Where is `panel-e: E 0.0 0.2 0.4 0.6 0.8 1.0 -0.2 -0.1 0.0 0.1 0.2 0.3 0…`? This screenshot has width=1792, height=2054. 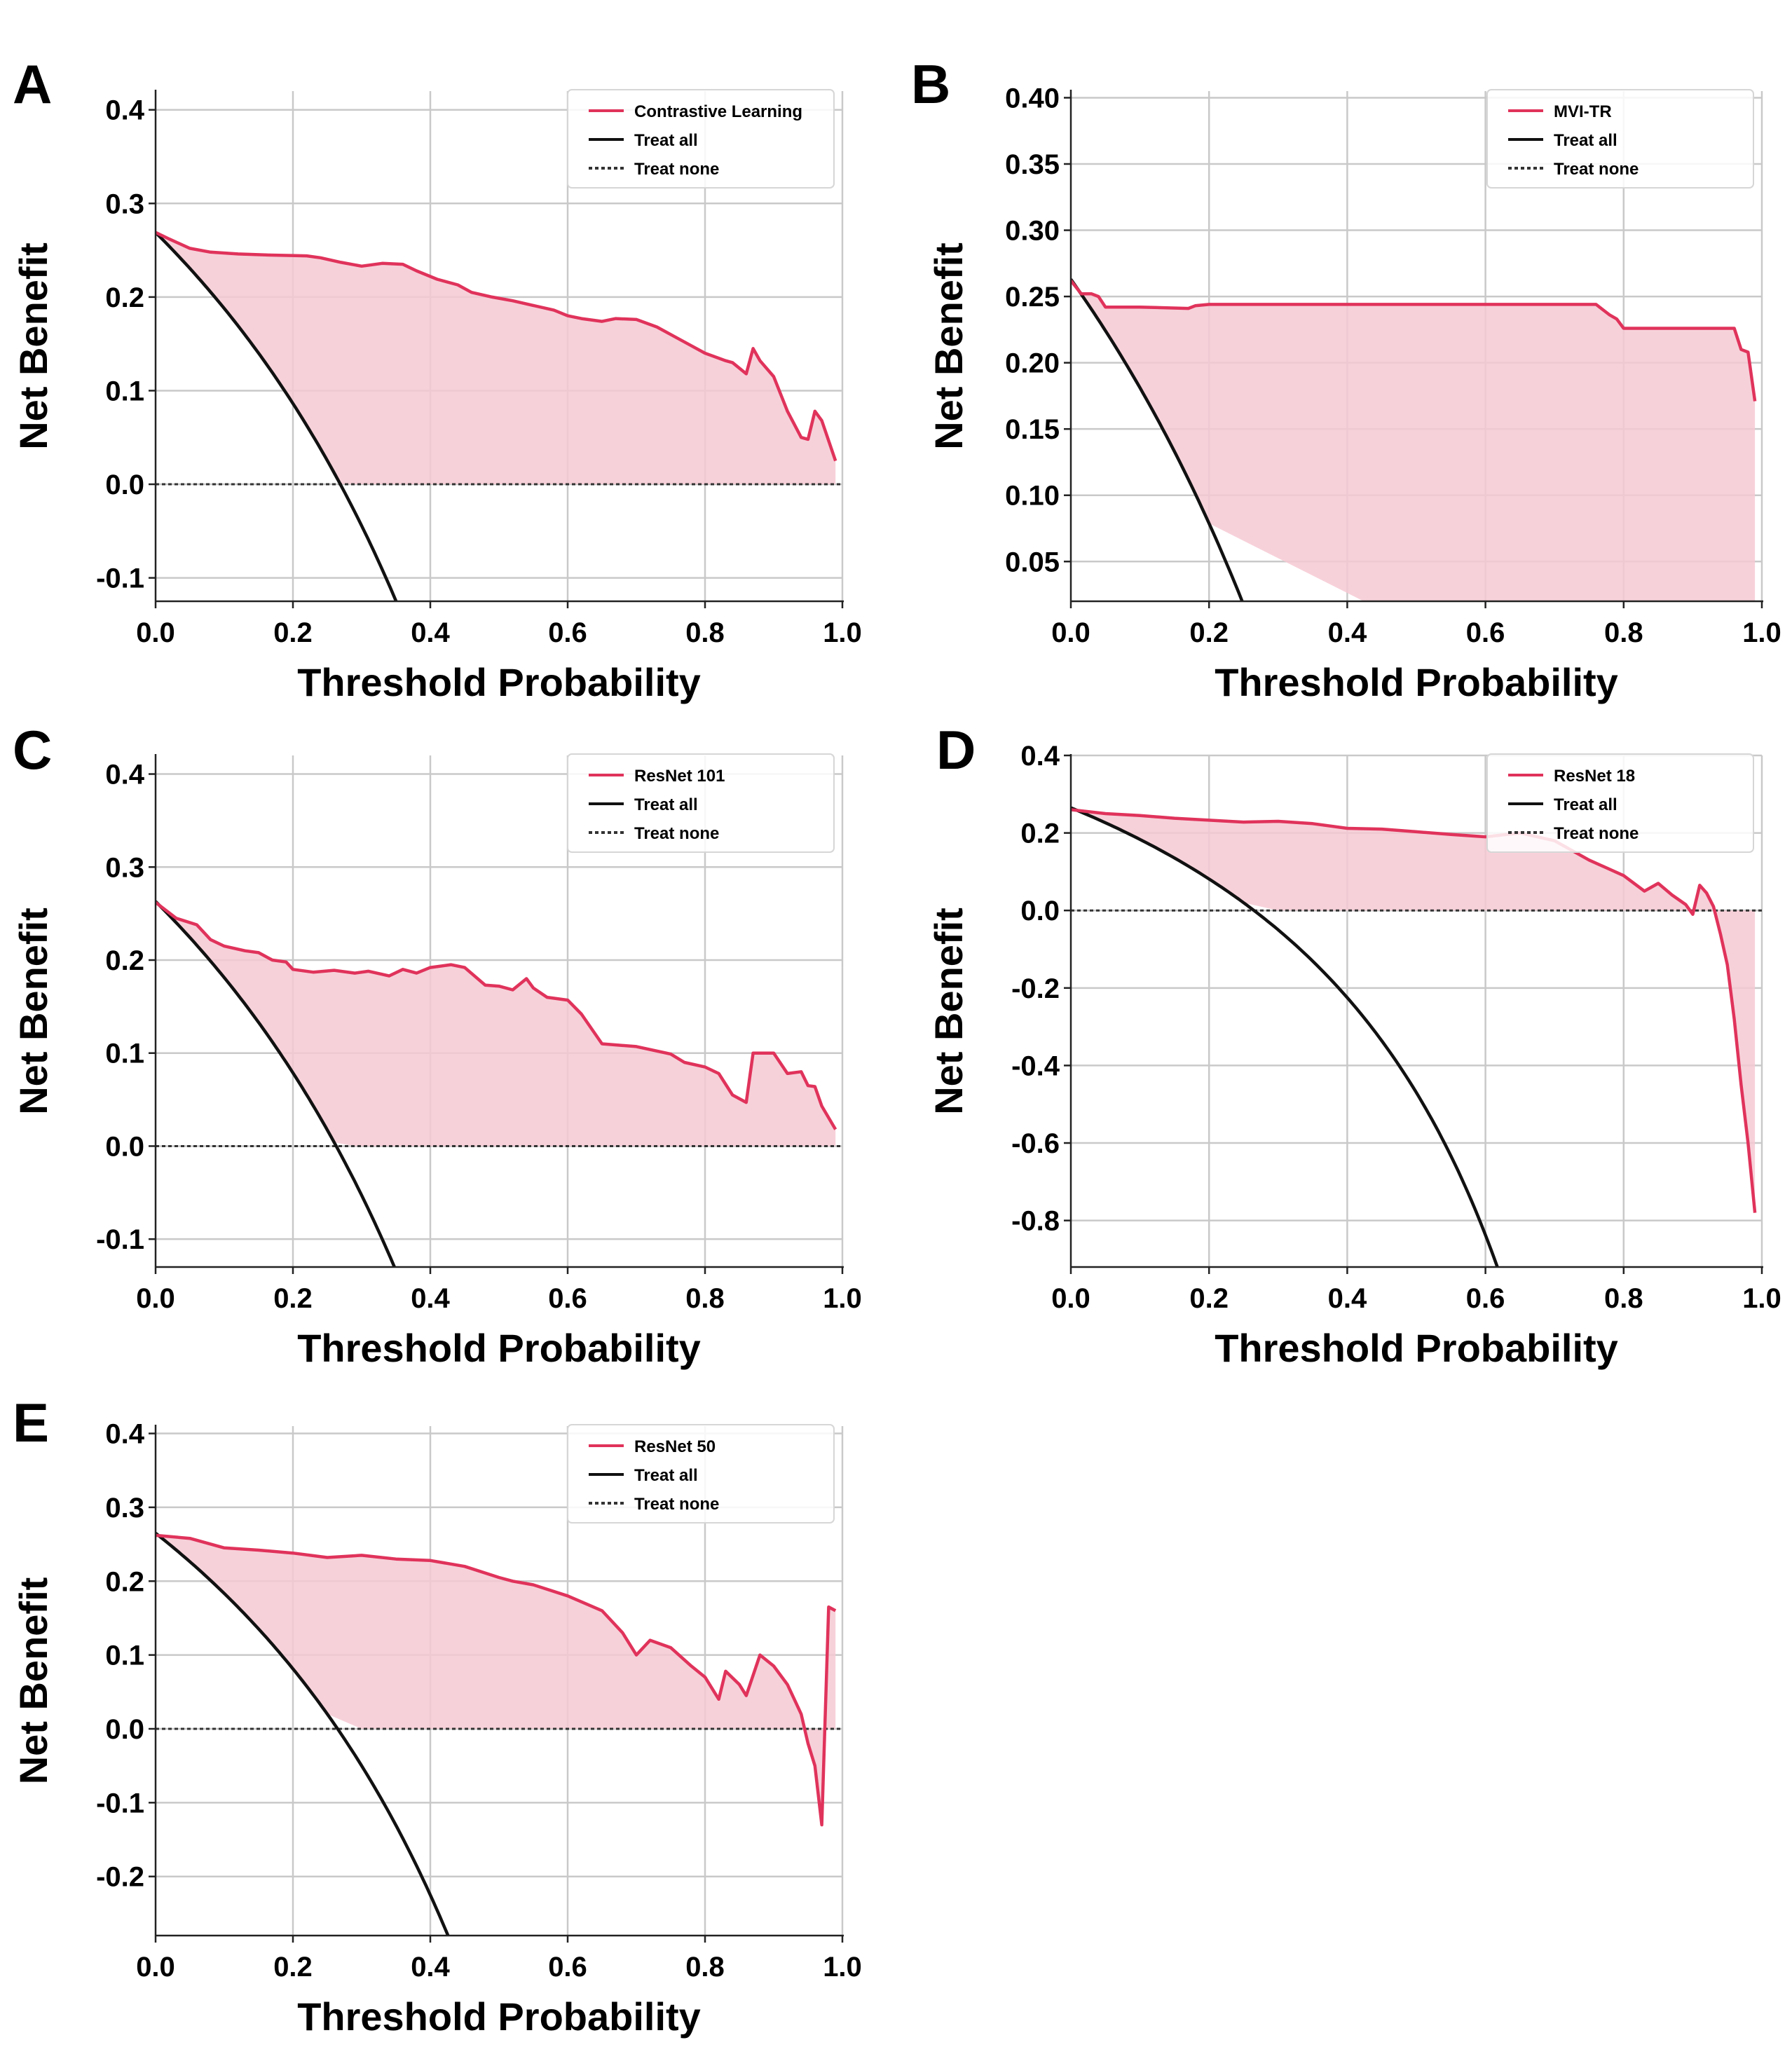
panel-e: E 0.0 0.2 0.4 0.6 0.8 1.0 -0.2 -0.1 0.0 0.1 0.2 0.3 0… is located at coordinates (436, 1715).